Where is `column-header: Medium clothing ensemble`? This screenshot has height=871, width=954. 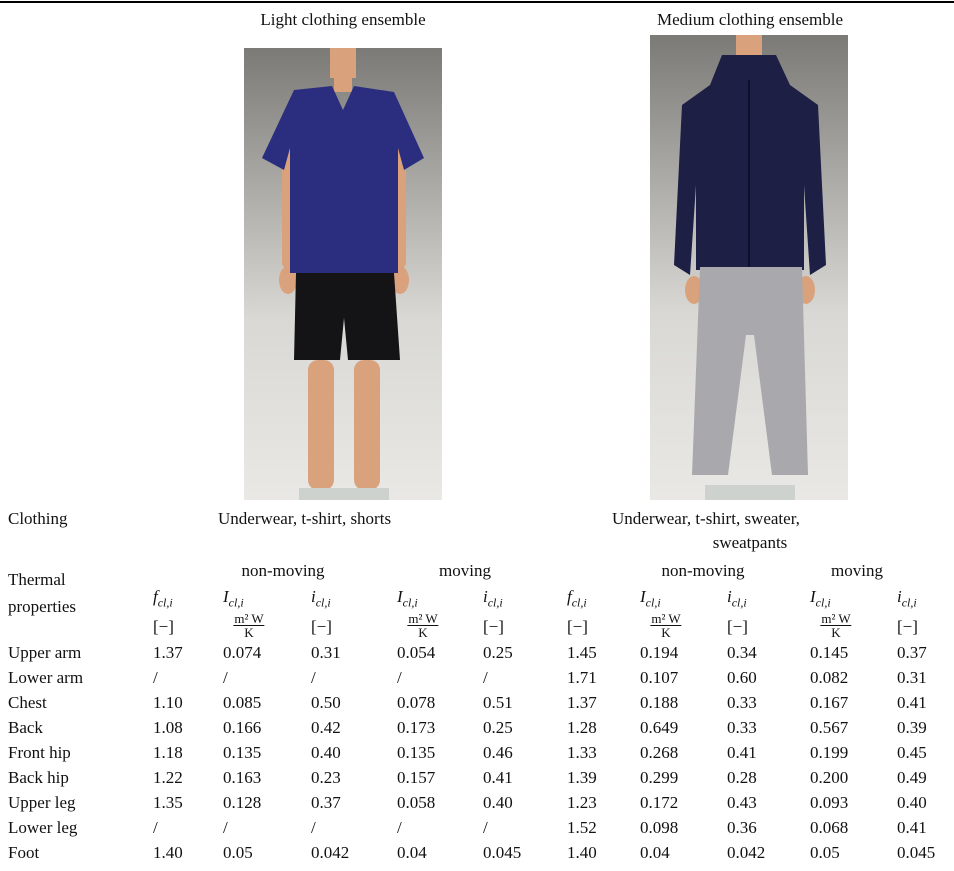
column-header: Medium clothing ensemble is located at coordinates (750, 19).